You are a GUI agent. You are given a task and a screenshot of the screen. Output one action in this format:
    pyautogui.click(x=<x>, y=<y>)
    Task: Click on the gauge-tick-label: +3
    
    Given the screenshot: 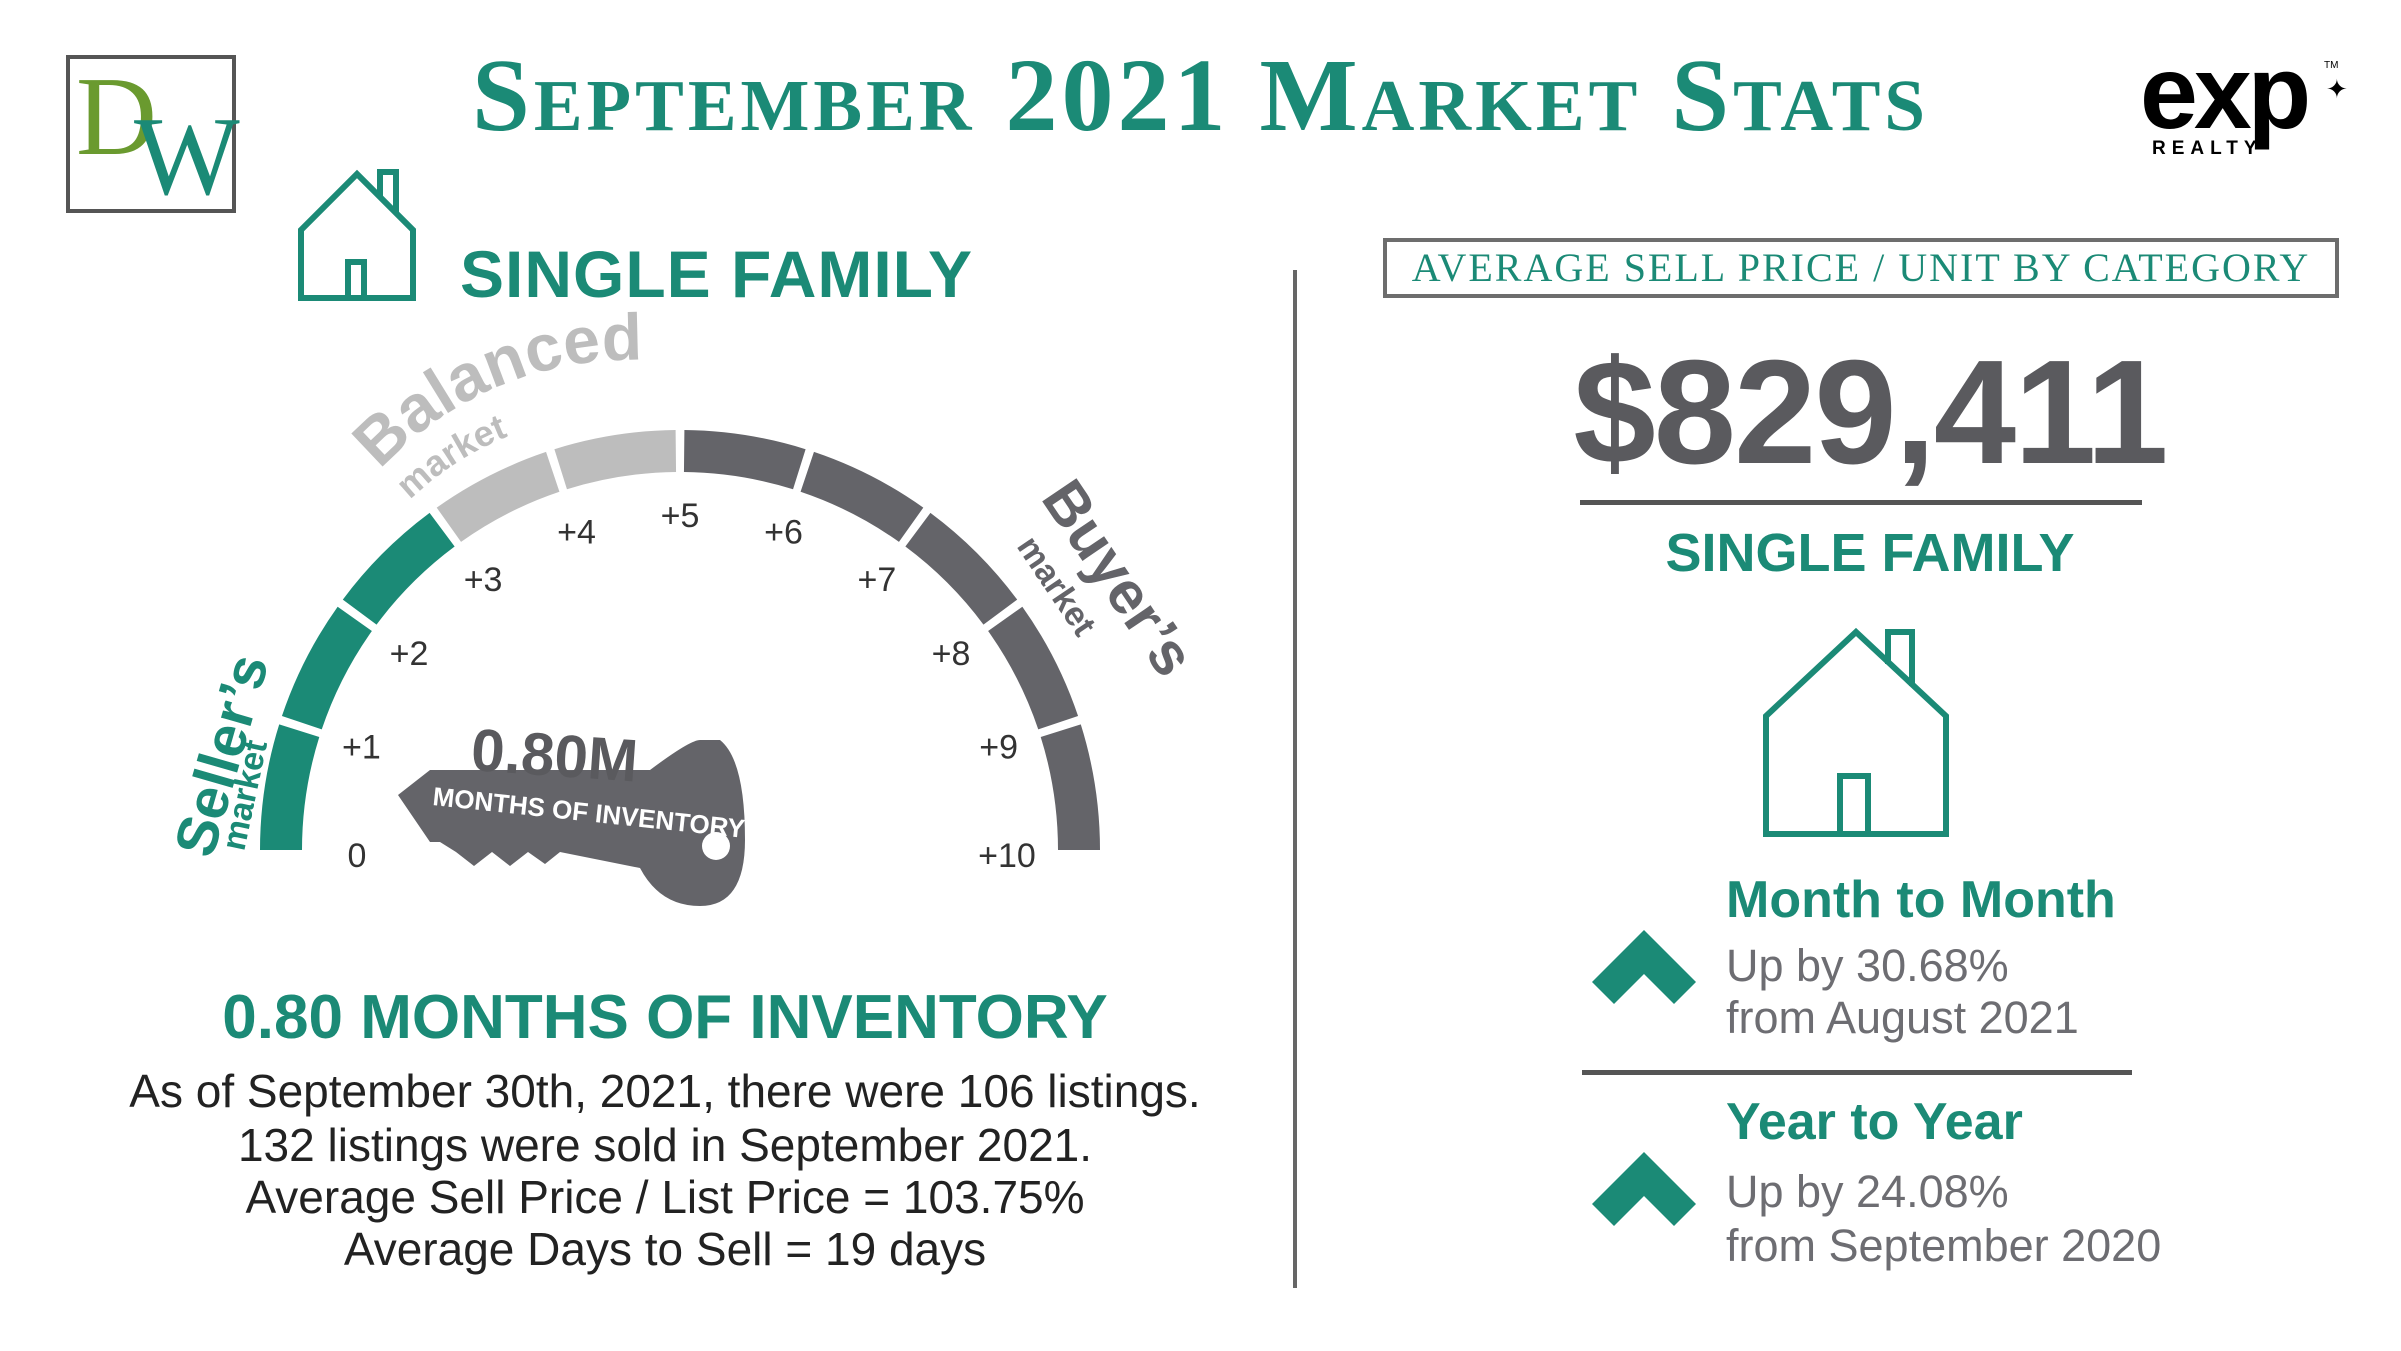 What is the action you would take?
    pyautogui.click(x=483, y=580)
    